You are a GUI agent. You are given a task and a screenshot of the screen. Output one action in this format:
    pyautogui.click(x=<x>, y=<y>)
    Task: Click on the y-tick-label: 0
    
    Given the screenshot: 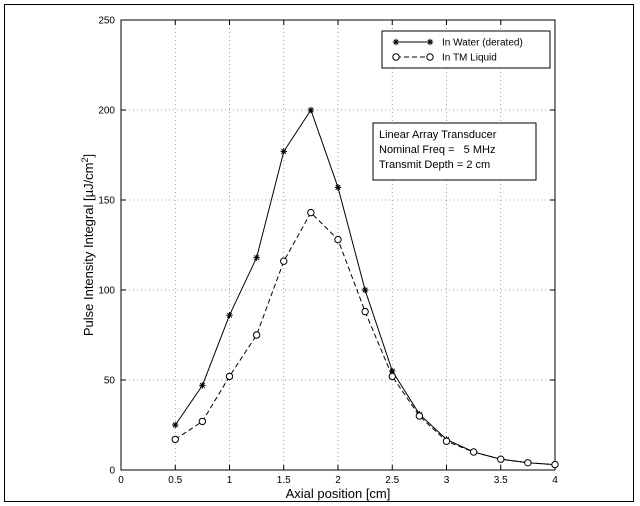 What is the action you would take?
    pyautogui.click(x=112, y=471)
    